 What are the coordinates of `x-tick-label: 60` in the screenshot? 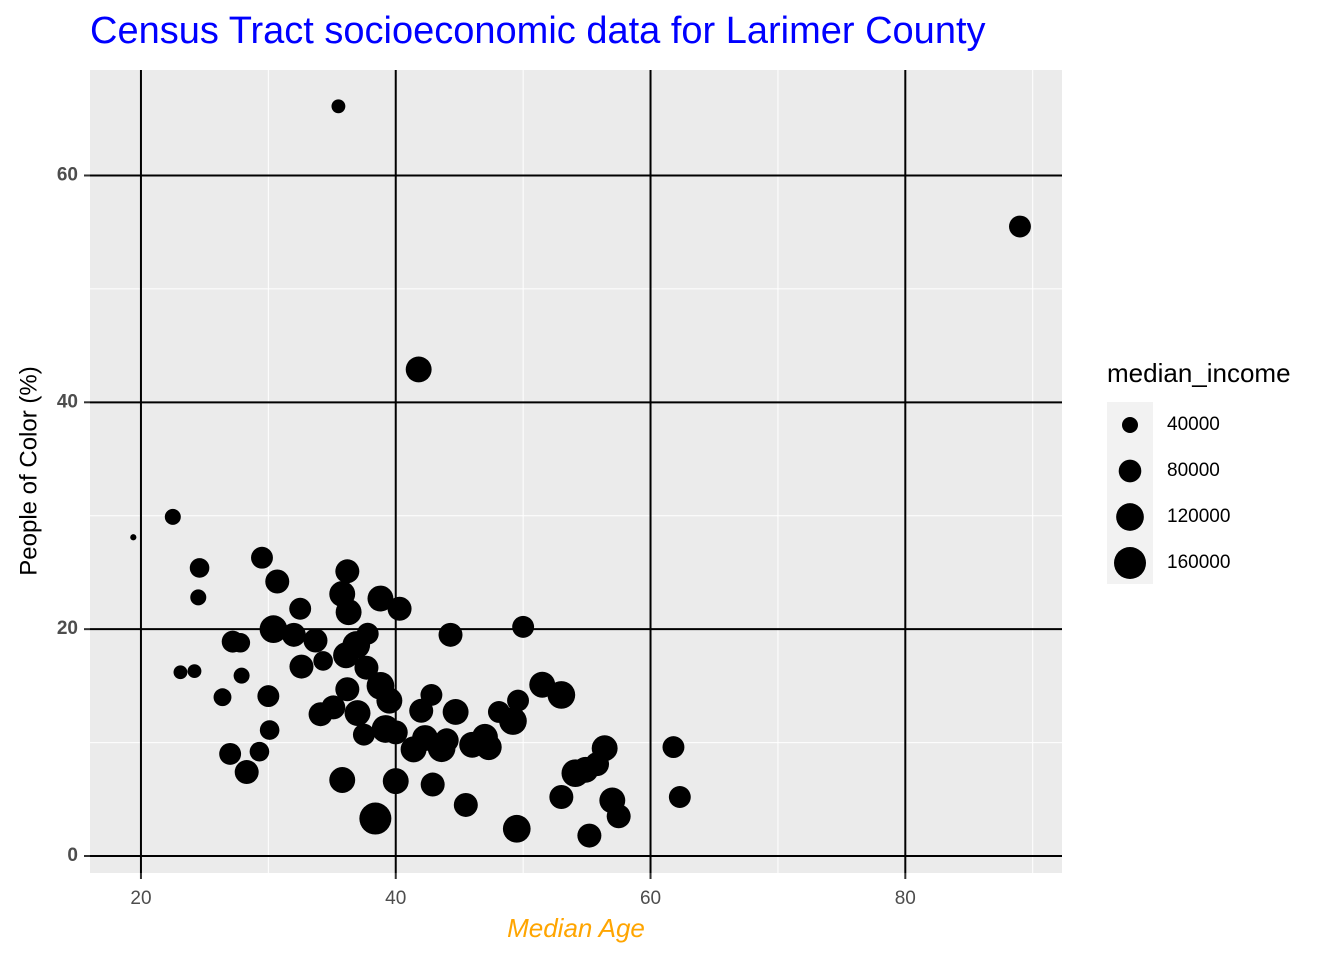 It's located at (650, 898).